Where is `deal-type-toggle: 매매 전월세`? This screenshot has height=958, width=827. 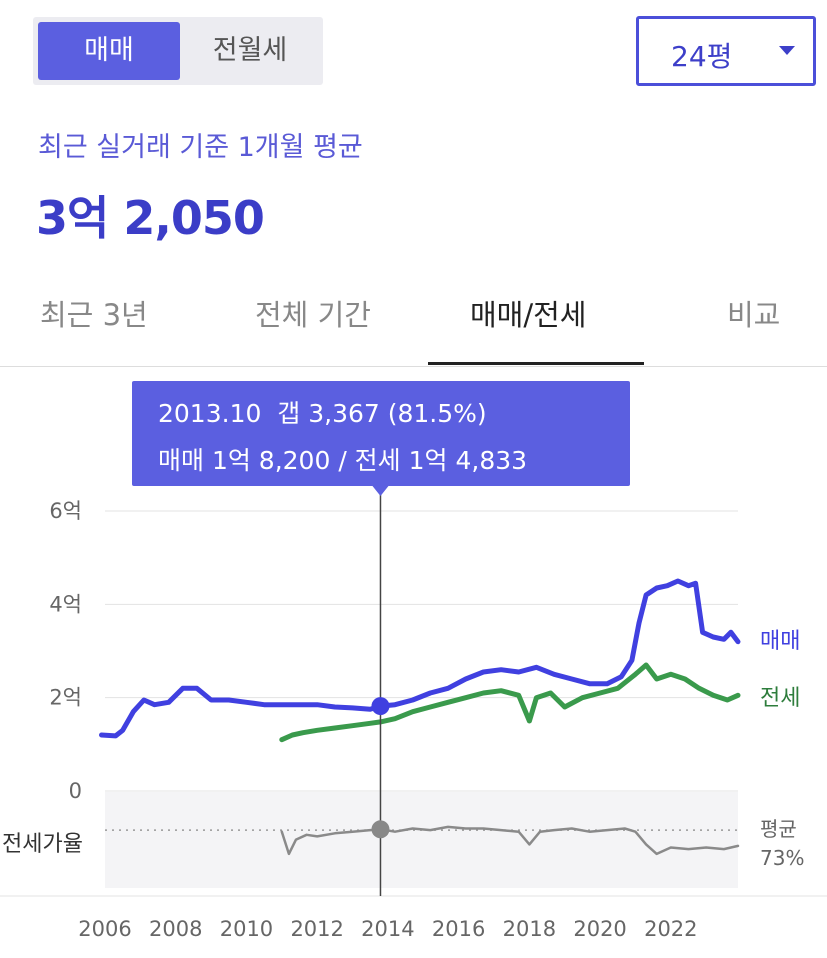 deal-type-toggle: 매매 전월세 is located at coordinates (178, 51).